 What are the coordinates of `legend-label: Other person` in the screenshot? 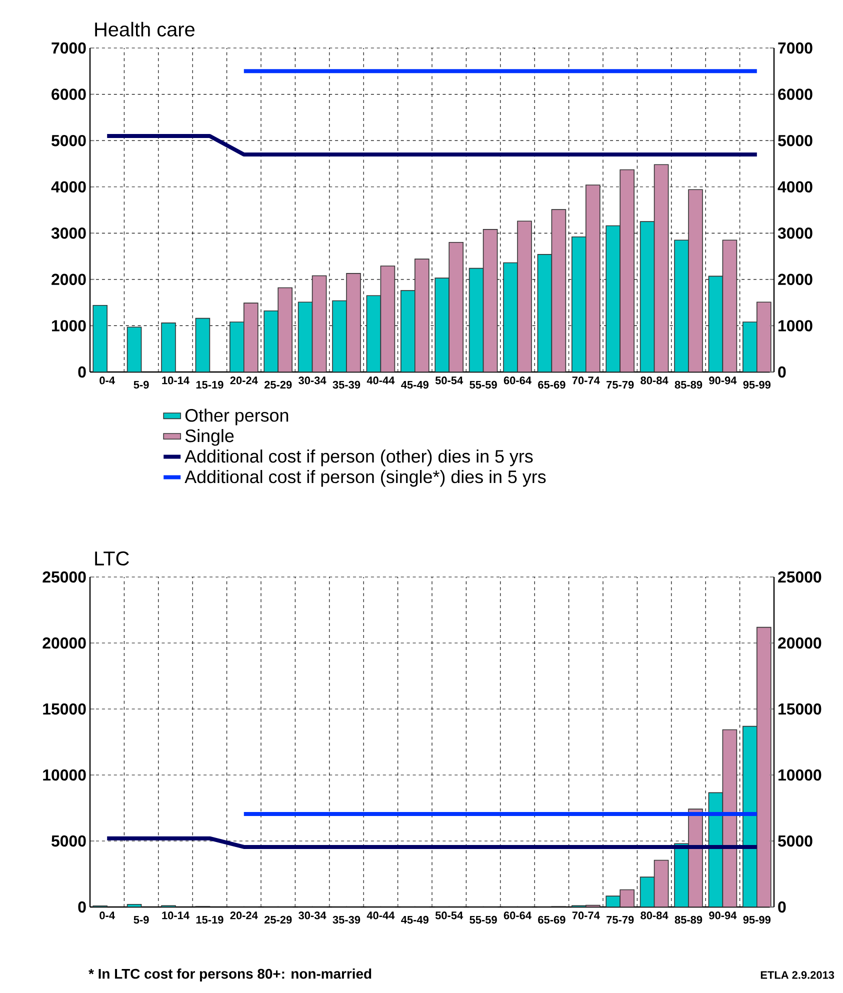 It's located at (236, 417).